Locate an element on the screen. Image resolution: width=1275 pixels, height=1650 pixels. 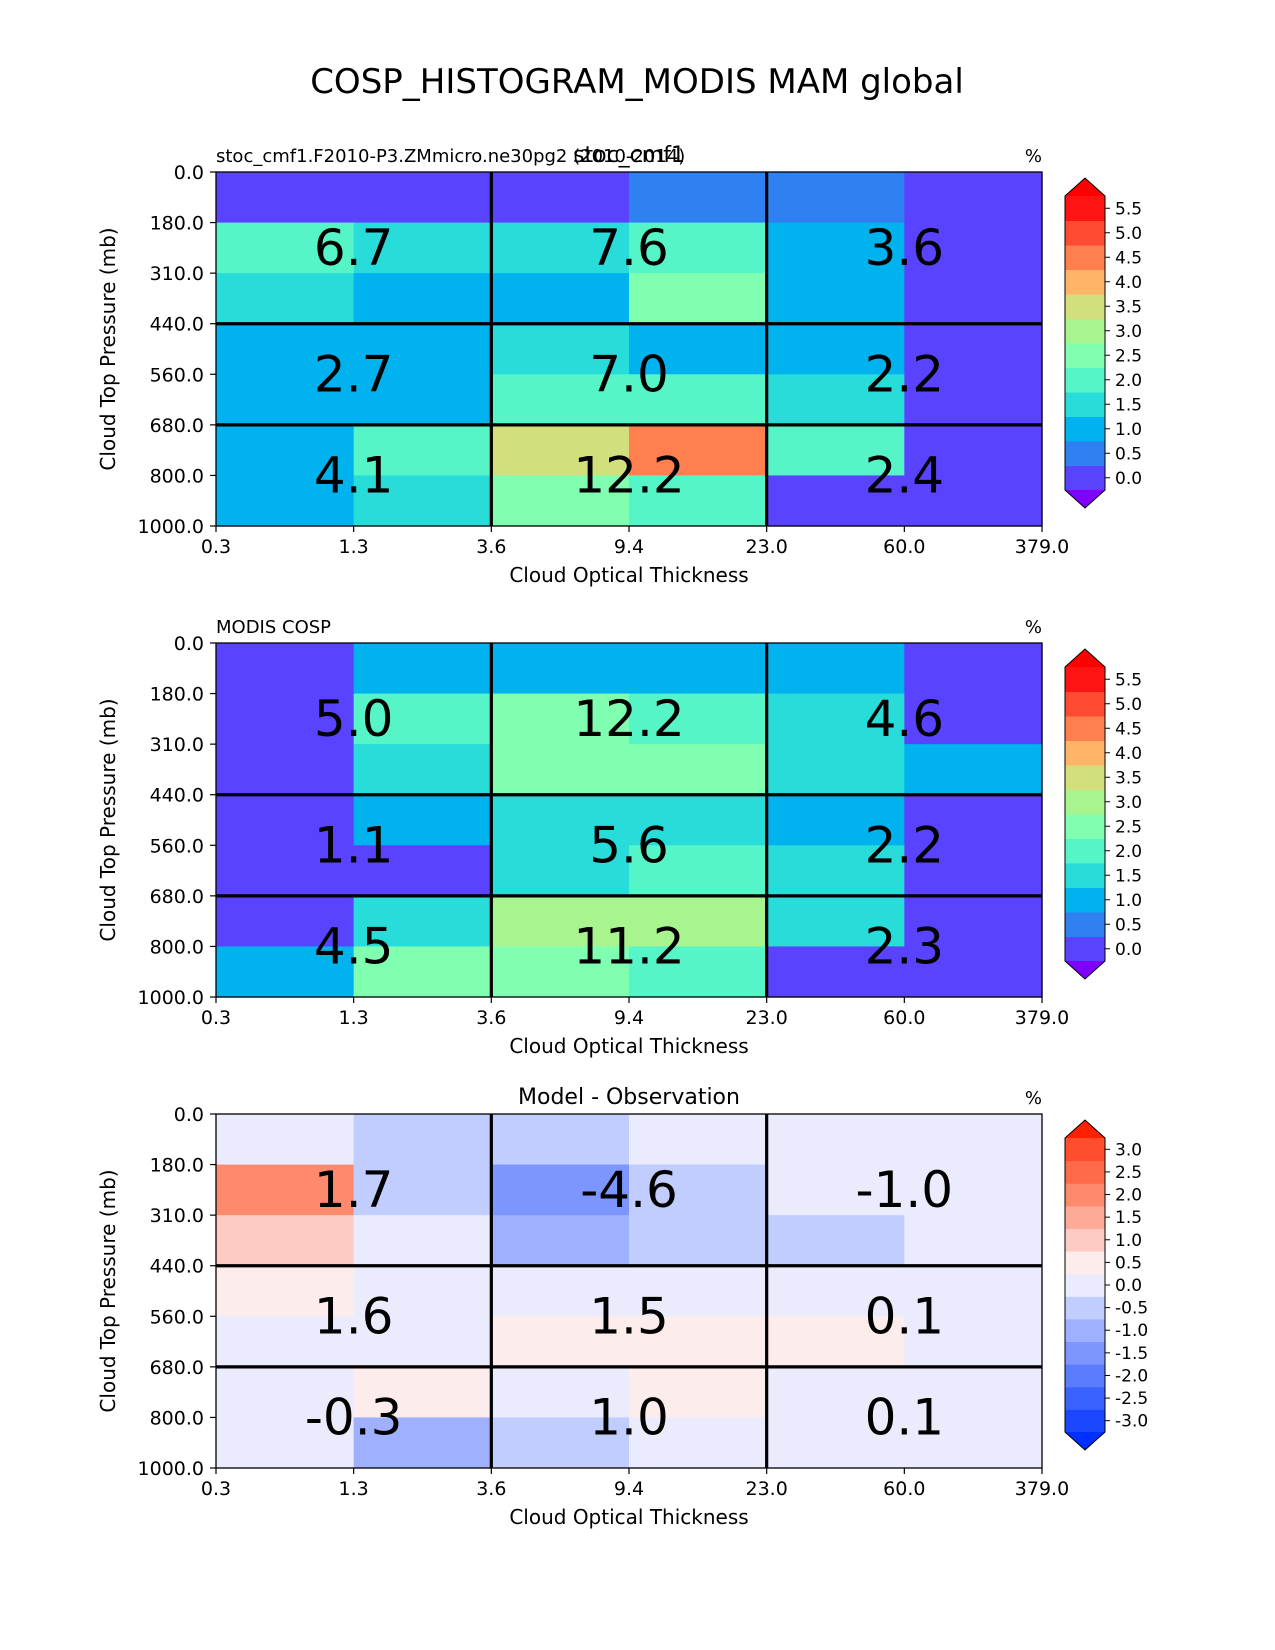
colorbar-tick-label: -1.0 is located at coordinates (1131, 1331).